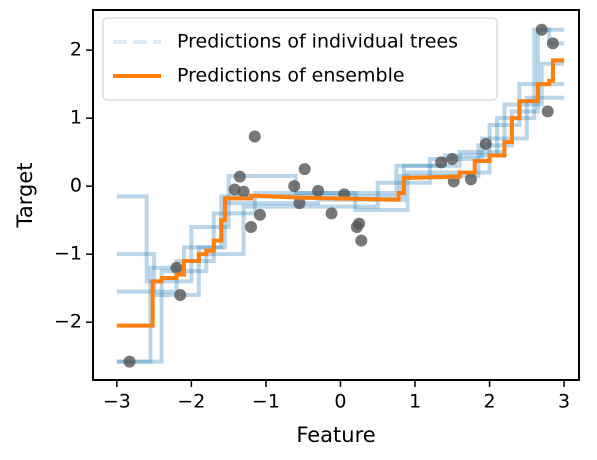  Describe the element at coordinates (317, 42) in the screenshot. I see `legend-label: Predictions of individual trees` at that location.